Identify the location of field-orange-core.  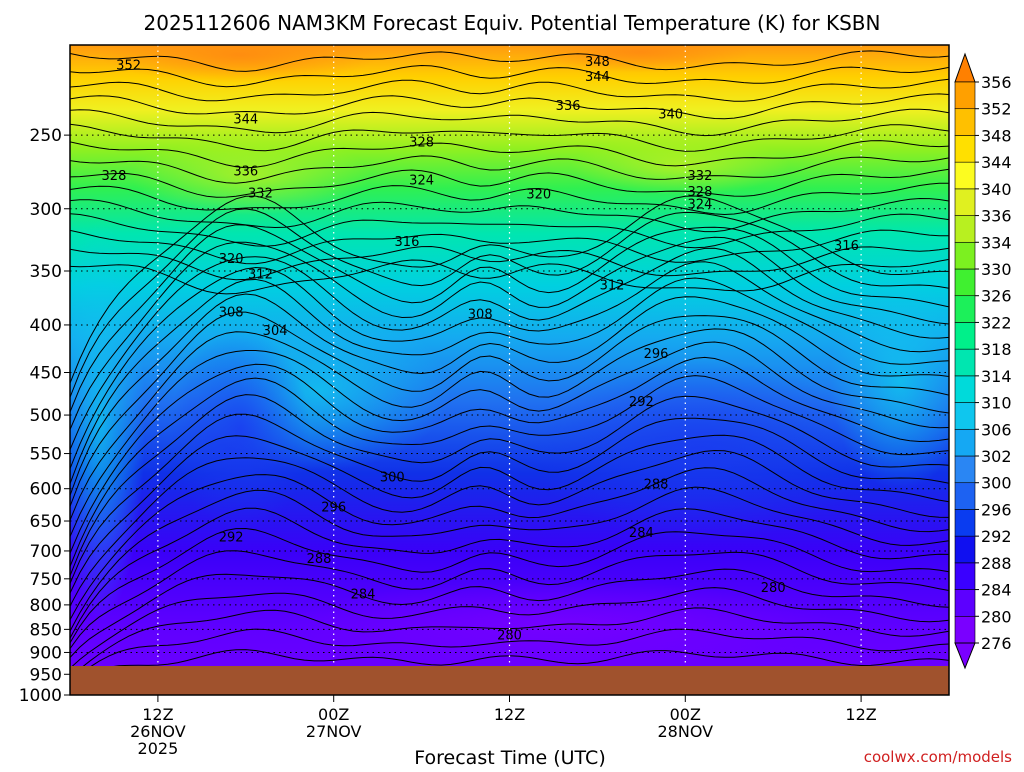
(240, 64).